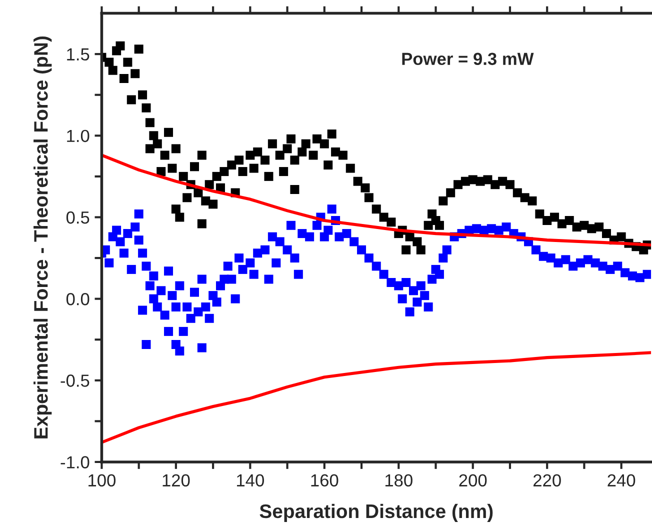  I want to click on x-tick-label: 180, so click(398, 480).